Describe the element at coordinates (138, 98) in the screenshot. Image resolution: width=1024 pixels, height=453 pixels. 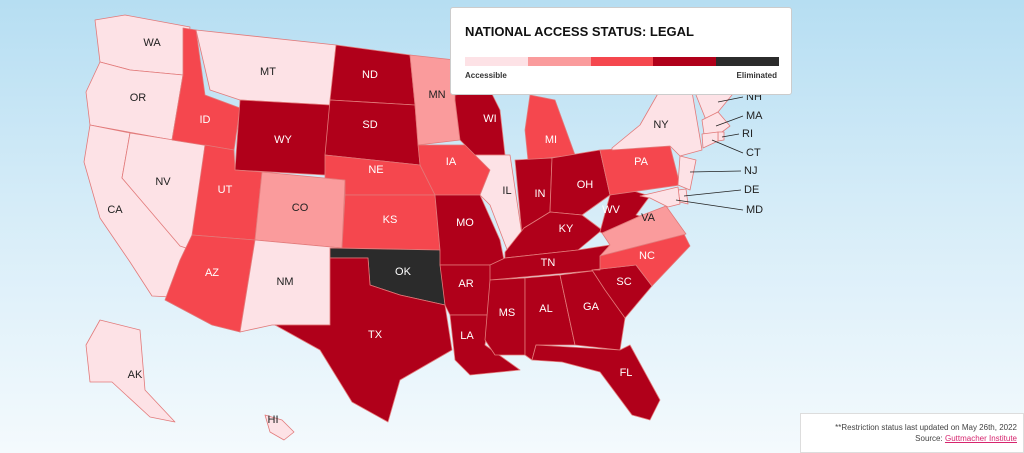
I see `state-label: OR` at that location.